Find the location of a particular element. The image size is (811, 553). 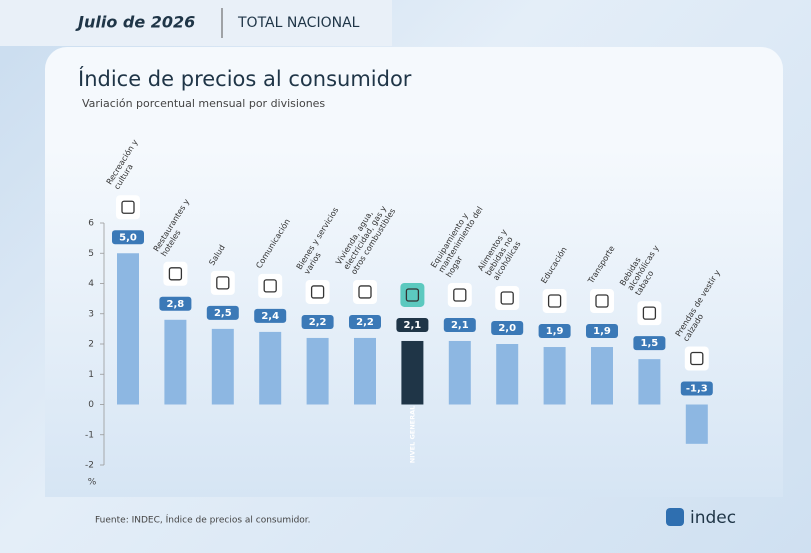

value-label: 2,4 is located at coordinates (270, 316).